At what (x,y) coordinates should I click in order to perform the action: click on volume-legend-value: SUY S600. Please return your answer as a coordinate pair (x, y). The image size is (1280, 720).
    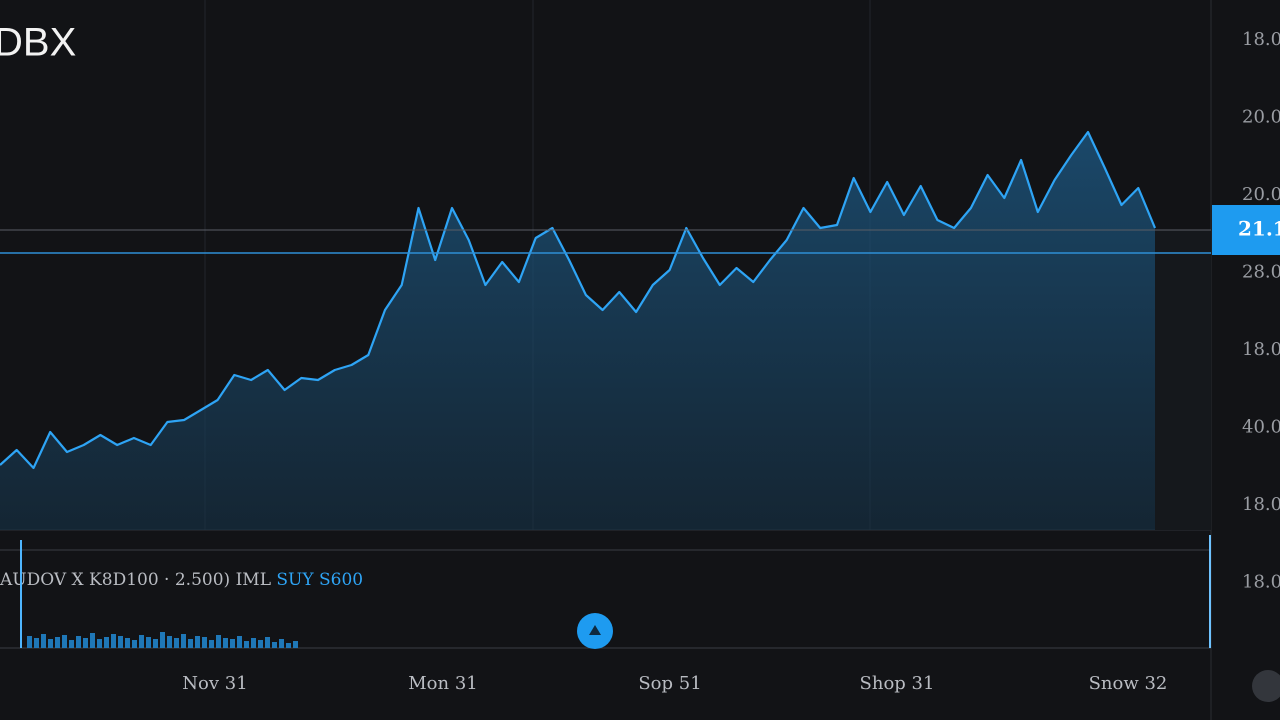
    Looking at the image, I should click on (319, 580).